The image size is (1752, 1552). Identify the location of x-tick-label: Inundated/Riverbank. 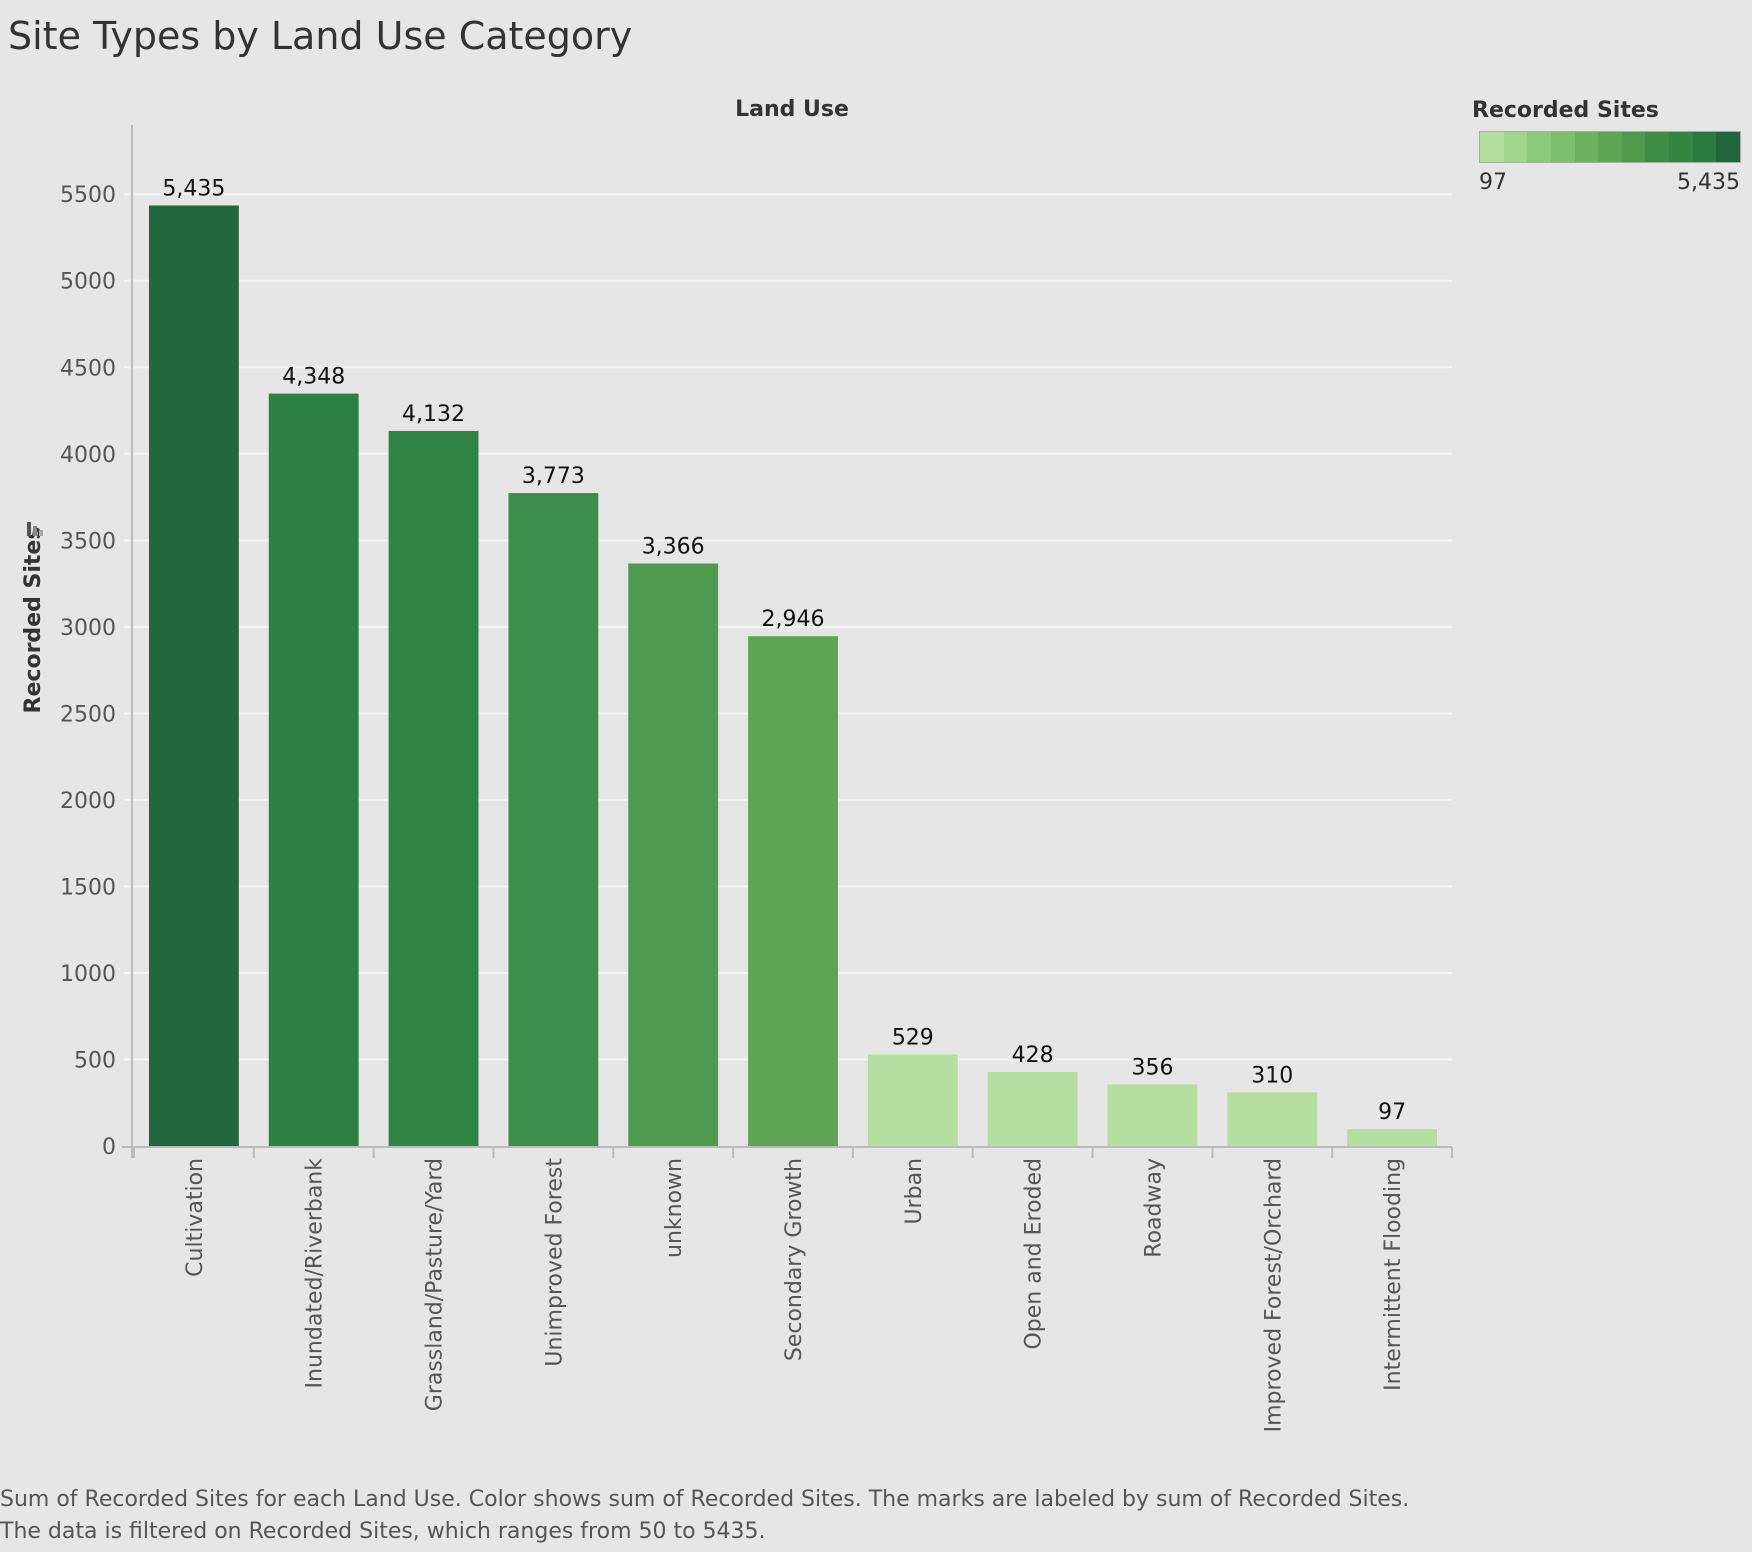
(315, 1273).